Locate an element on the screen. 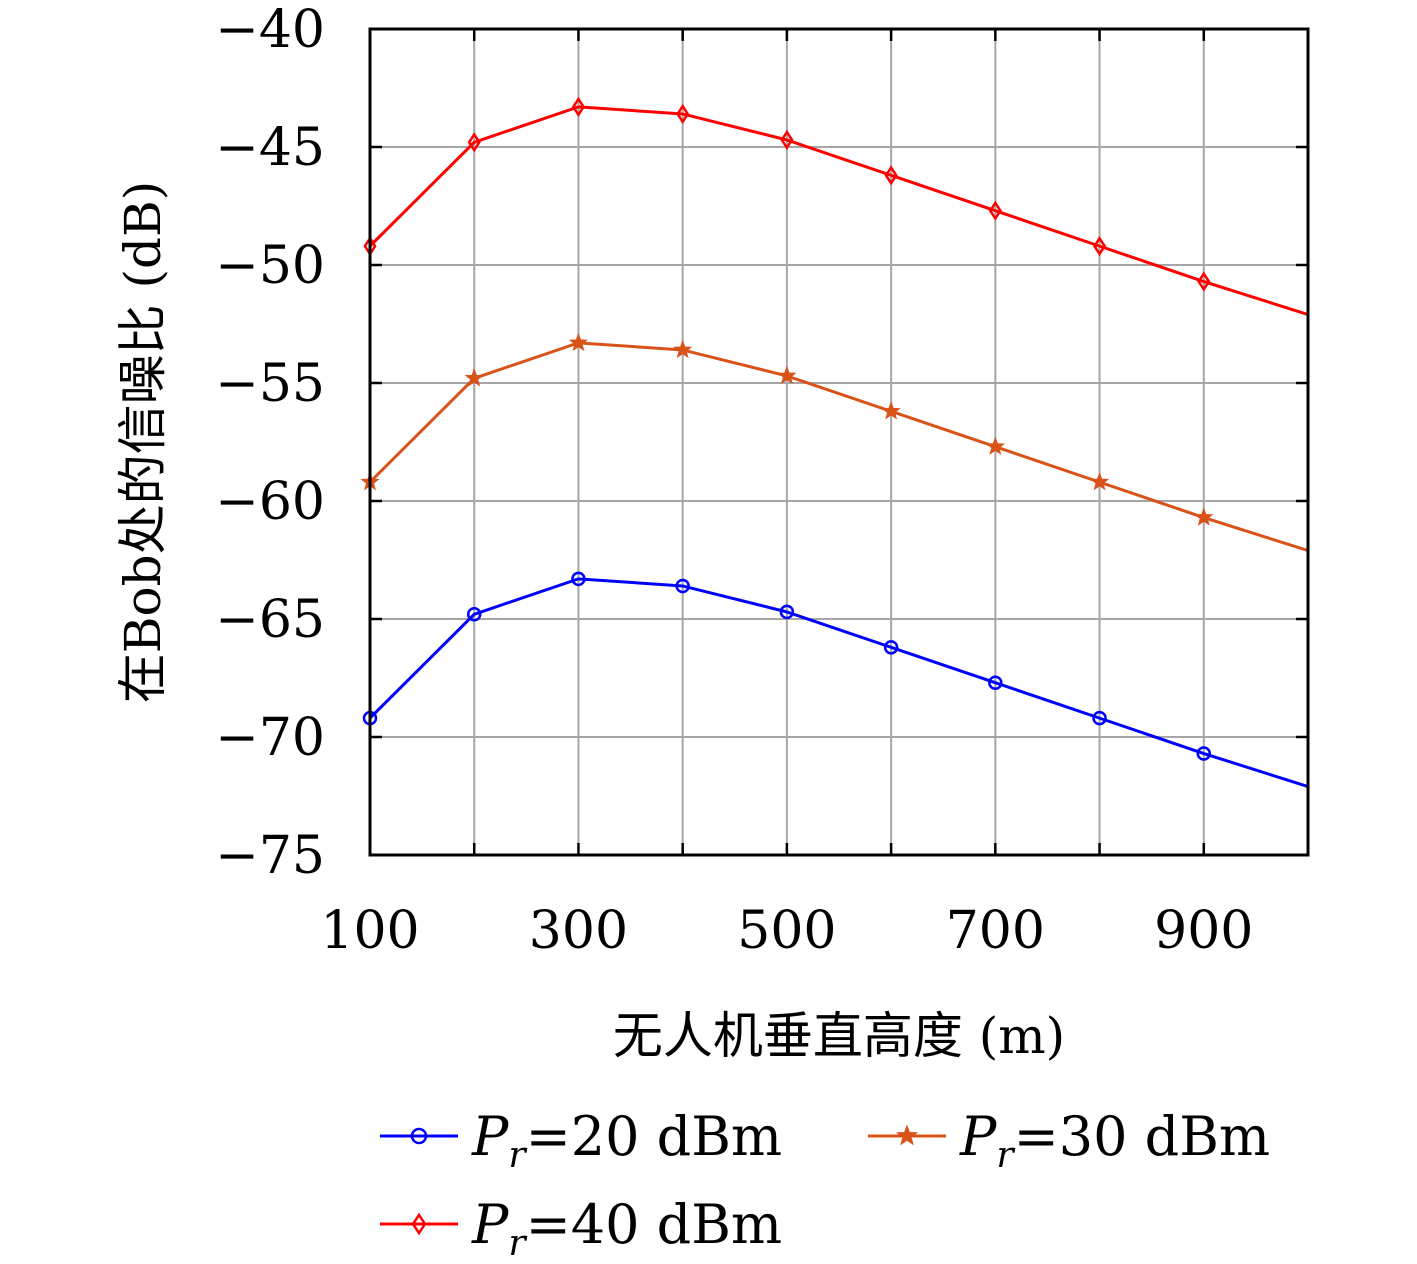  x-tick-label: 300 is located at coordinates (578, 931).